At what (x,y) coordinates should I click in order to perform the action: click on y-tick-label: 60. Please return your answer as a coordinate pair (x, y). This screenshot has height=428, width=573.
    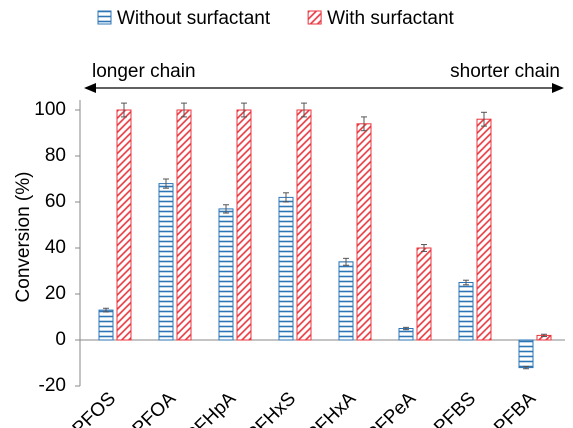
    Looking at the image, I should click on (55, 201).